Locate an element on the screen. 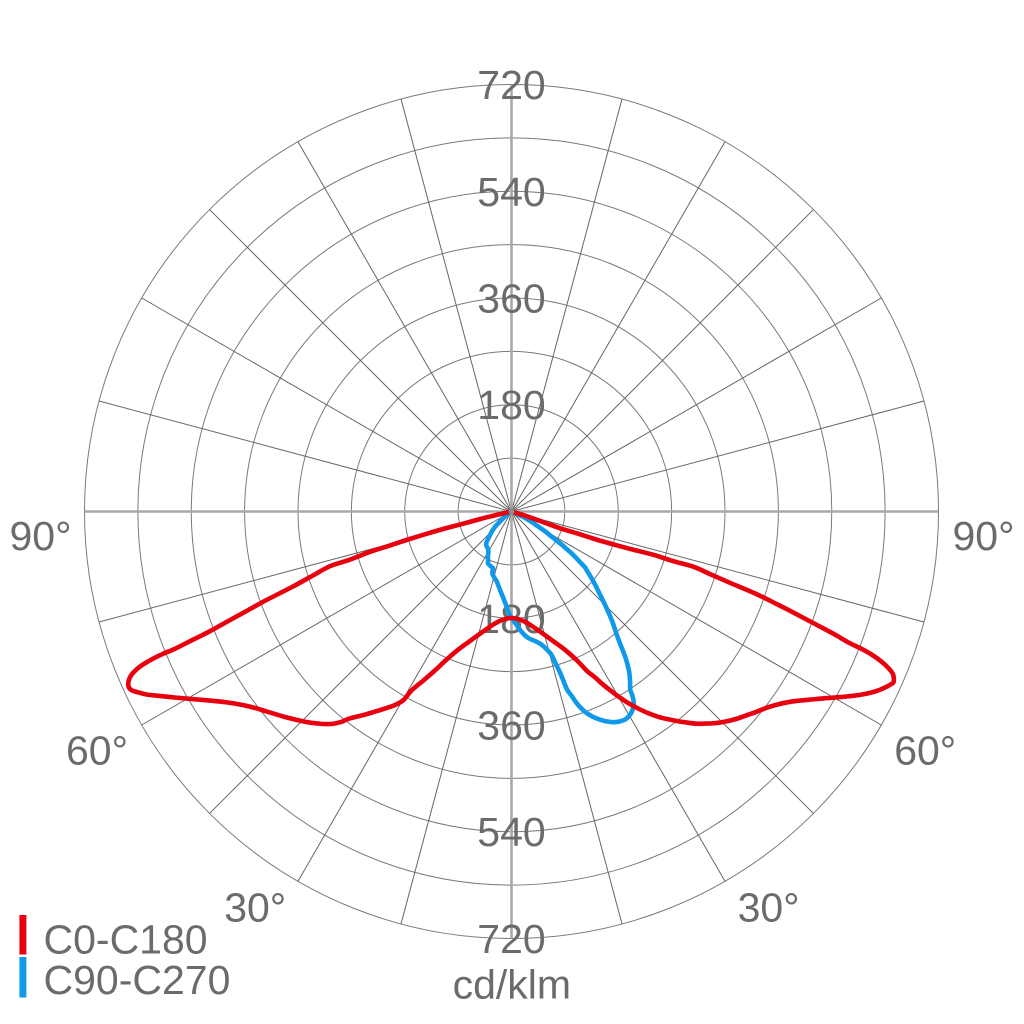 The height and width of the screenshot is (1024, 1024). svg-text: C90-C270 is located at coordinates (137, 980).